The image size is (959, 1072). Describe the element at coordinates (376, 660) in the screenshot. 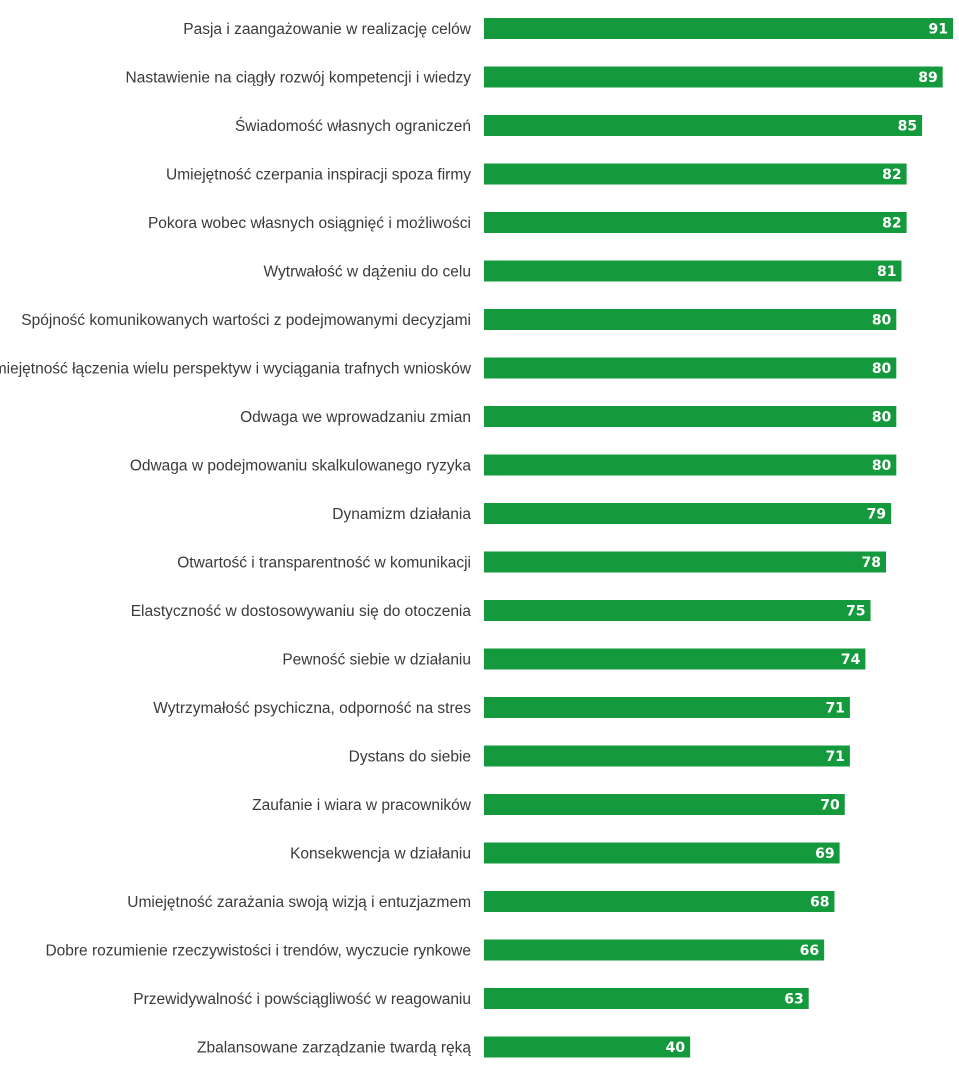

I see `category-label: Pewność siebie w działaniu` at that location.